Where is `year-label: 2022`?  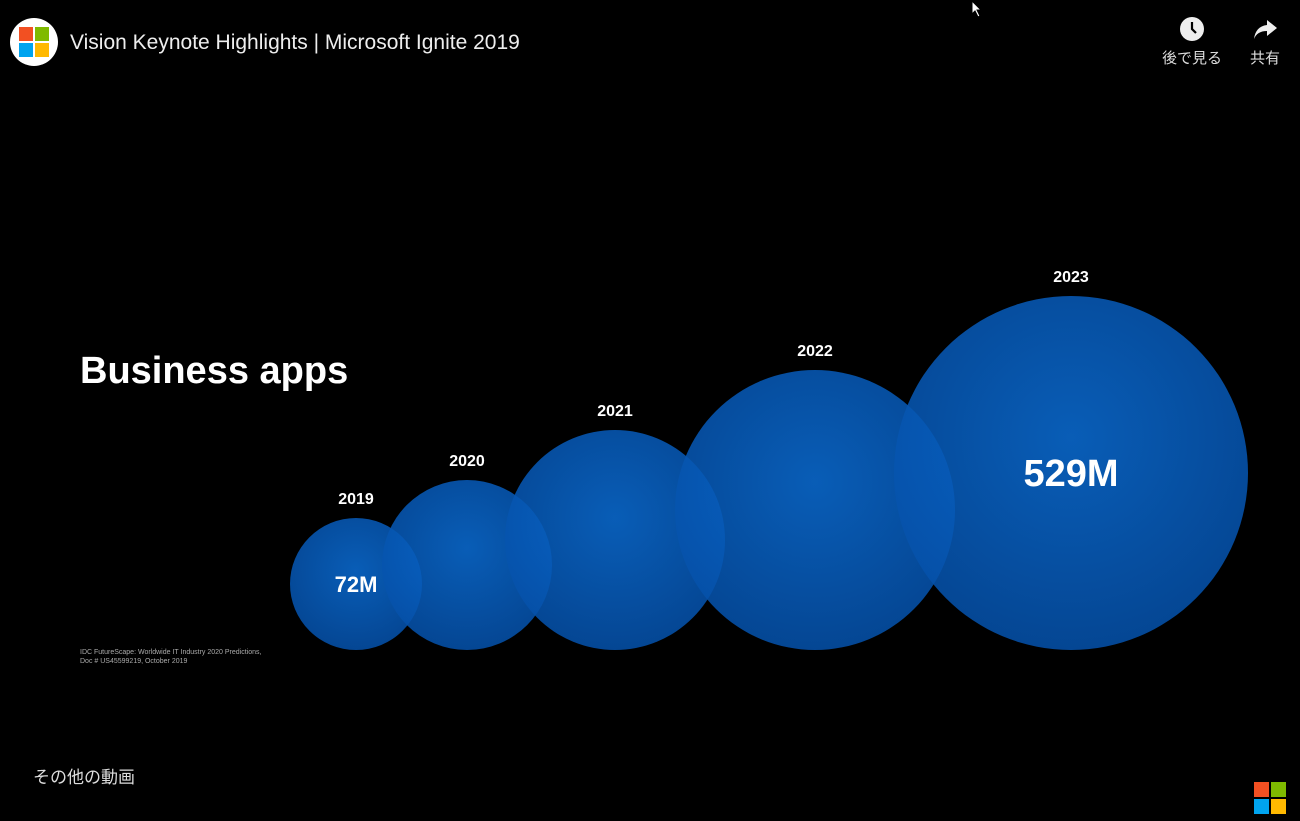 year-label: 2022 is located at coordinates (815, 351).